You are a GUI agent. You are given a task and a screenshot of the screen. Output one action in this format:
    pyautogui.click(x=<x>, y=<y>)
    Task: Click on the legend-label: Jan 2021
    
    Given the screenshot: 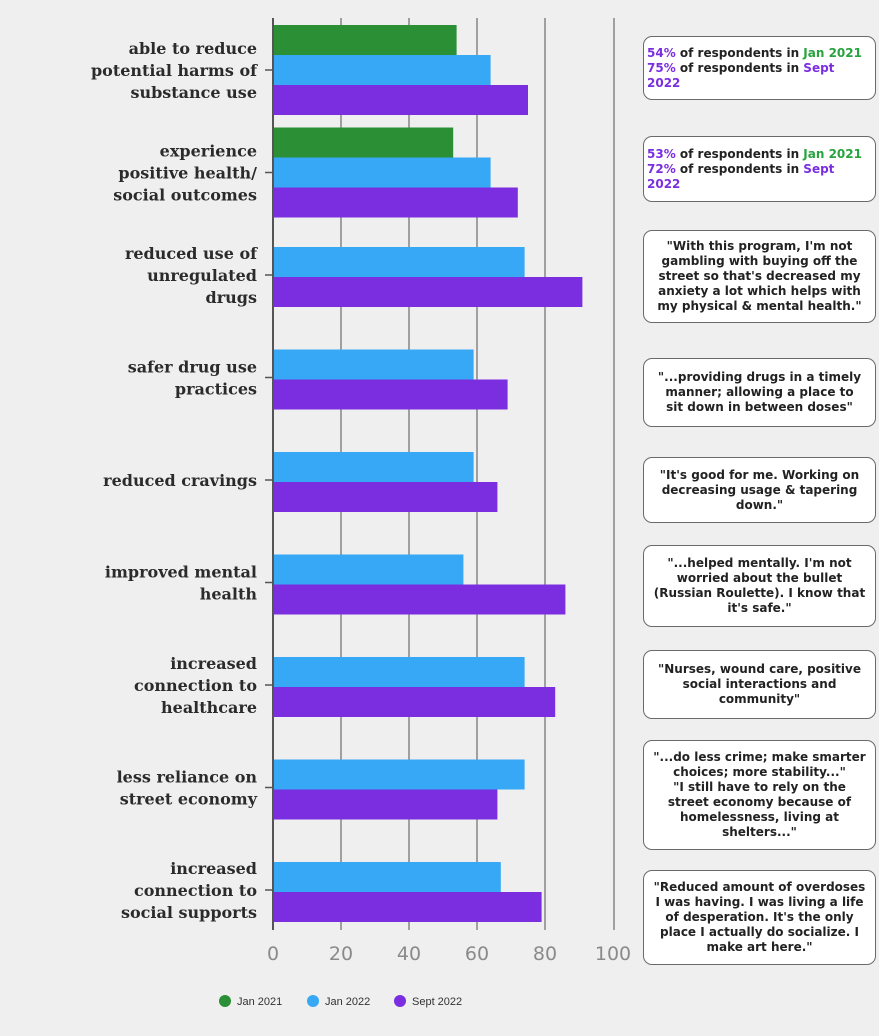 What is the action you would take?
    pyautogui.click(x=259, y=1002)
    